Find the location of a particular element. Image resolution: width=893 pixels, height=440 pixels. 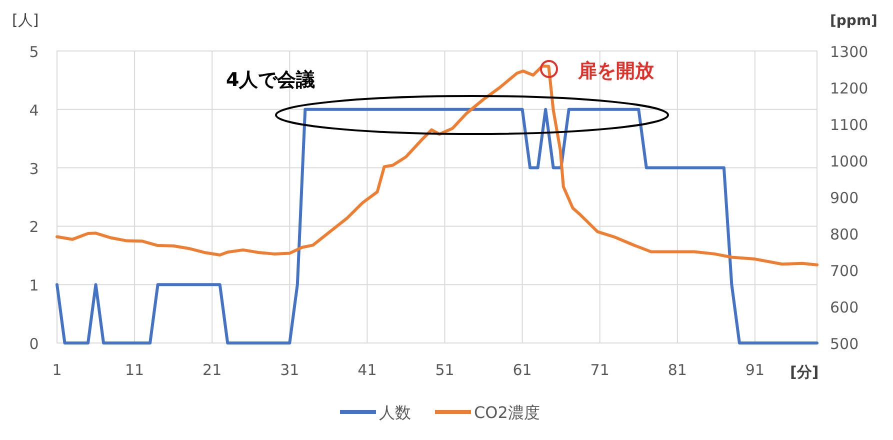

y2-tick-label: 1100 is located at coordinates (849, 125).